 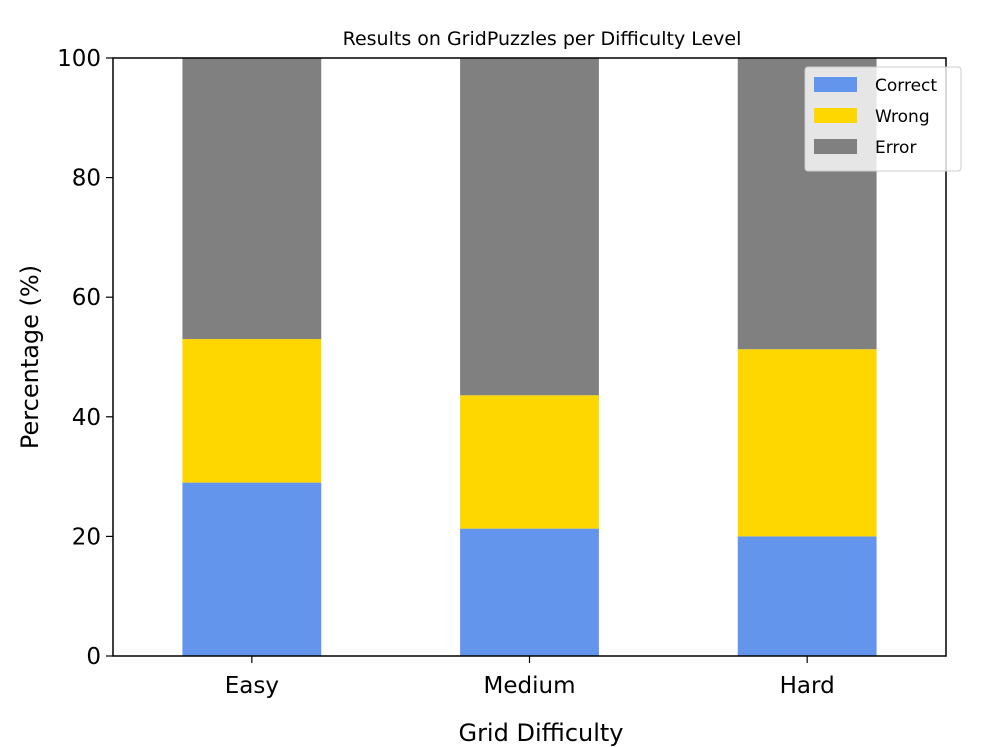 What do you see at coordinates (529, 227) in the screenshot?
I see `bar-error-medium` at bounding box center [529, 227].